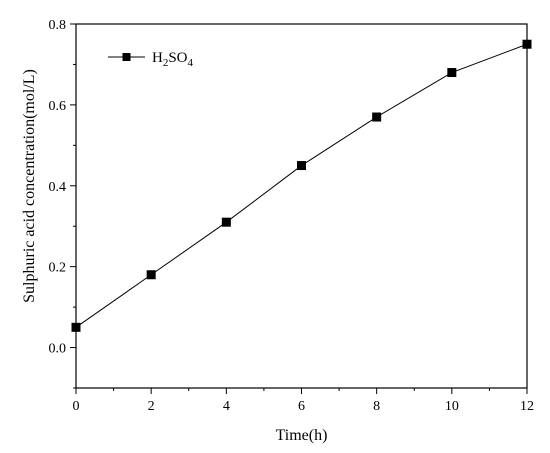 This screenshot has width=550, height=453. What do you see at coordinates (151, 406) in the screenshot?
I see `x-tick-label: 2` at bounding box center [151, 406].